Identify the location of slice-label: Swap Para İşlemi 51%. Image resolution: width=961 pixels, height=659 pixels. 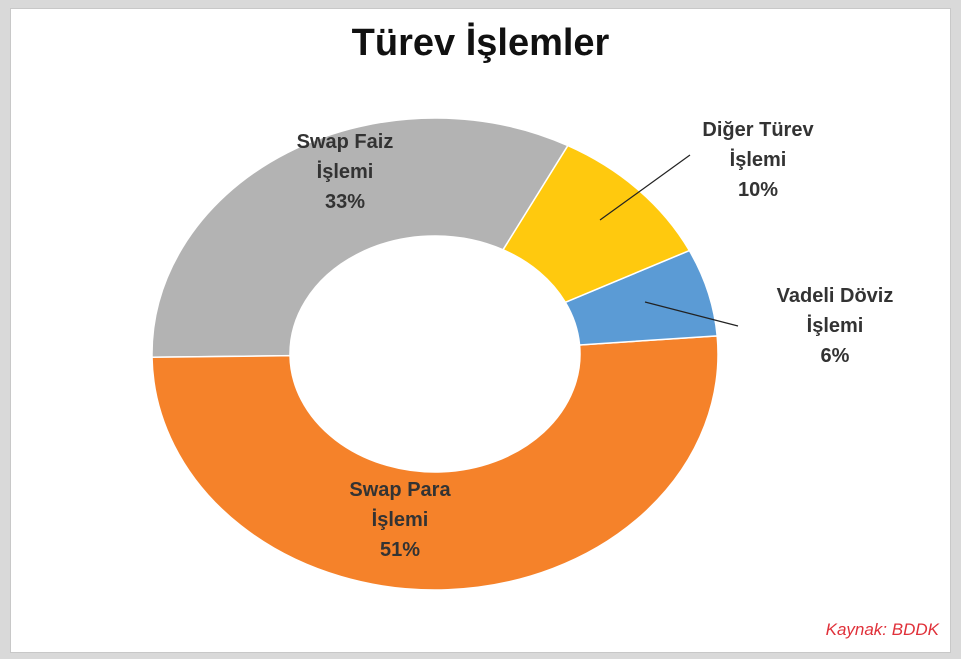
(400, 520).